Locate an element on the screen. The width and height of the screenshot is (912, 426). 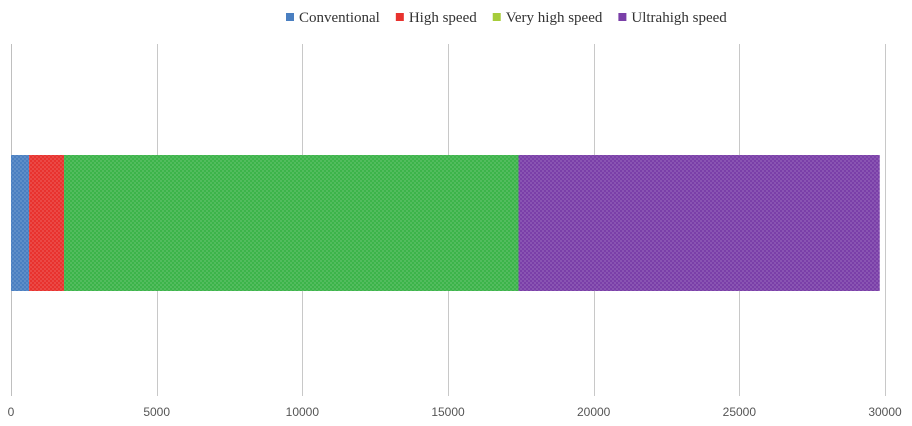
x-tick-label: 5000 is located at coordinates (156, 412).